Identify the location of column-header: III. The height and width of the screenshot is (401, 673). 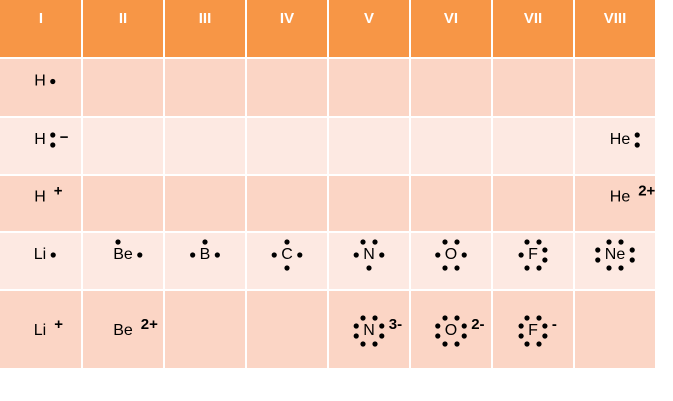
(205, 18).